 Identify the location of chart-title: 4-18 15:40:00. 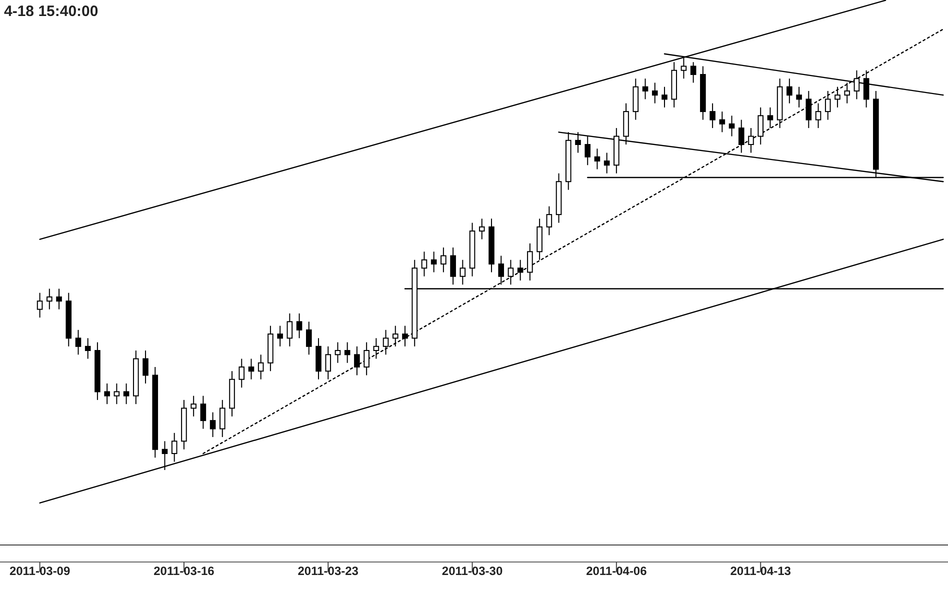
(51, 11).